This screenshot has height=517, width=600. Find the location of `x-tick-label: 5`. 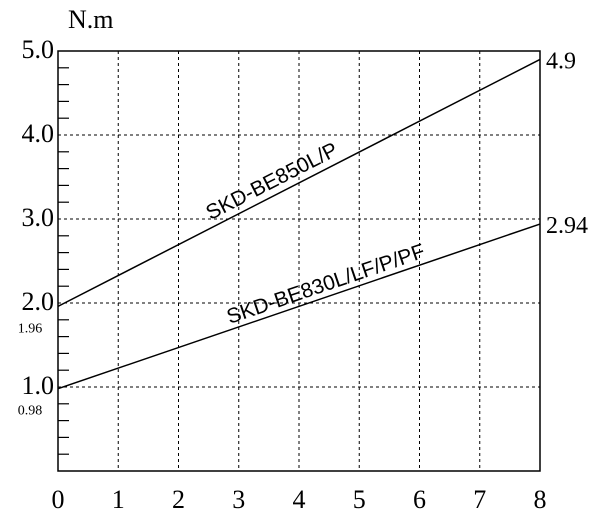

x-tick-label: 5 is located at coordinates (359, 499).